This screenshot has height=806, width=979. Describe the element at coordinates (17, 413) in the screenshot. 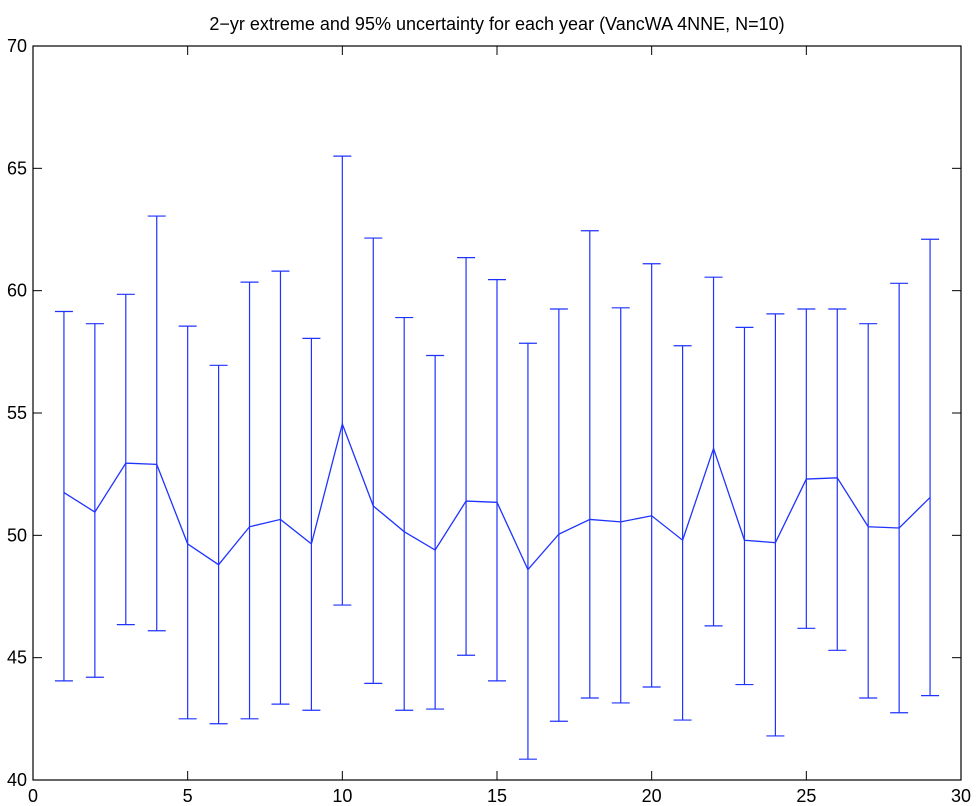

I see `y-tick-label: 55` at that location.